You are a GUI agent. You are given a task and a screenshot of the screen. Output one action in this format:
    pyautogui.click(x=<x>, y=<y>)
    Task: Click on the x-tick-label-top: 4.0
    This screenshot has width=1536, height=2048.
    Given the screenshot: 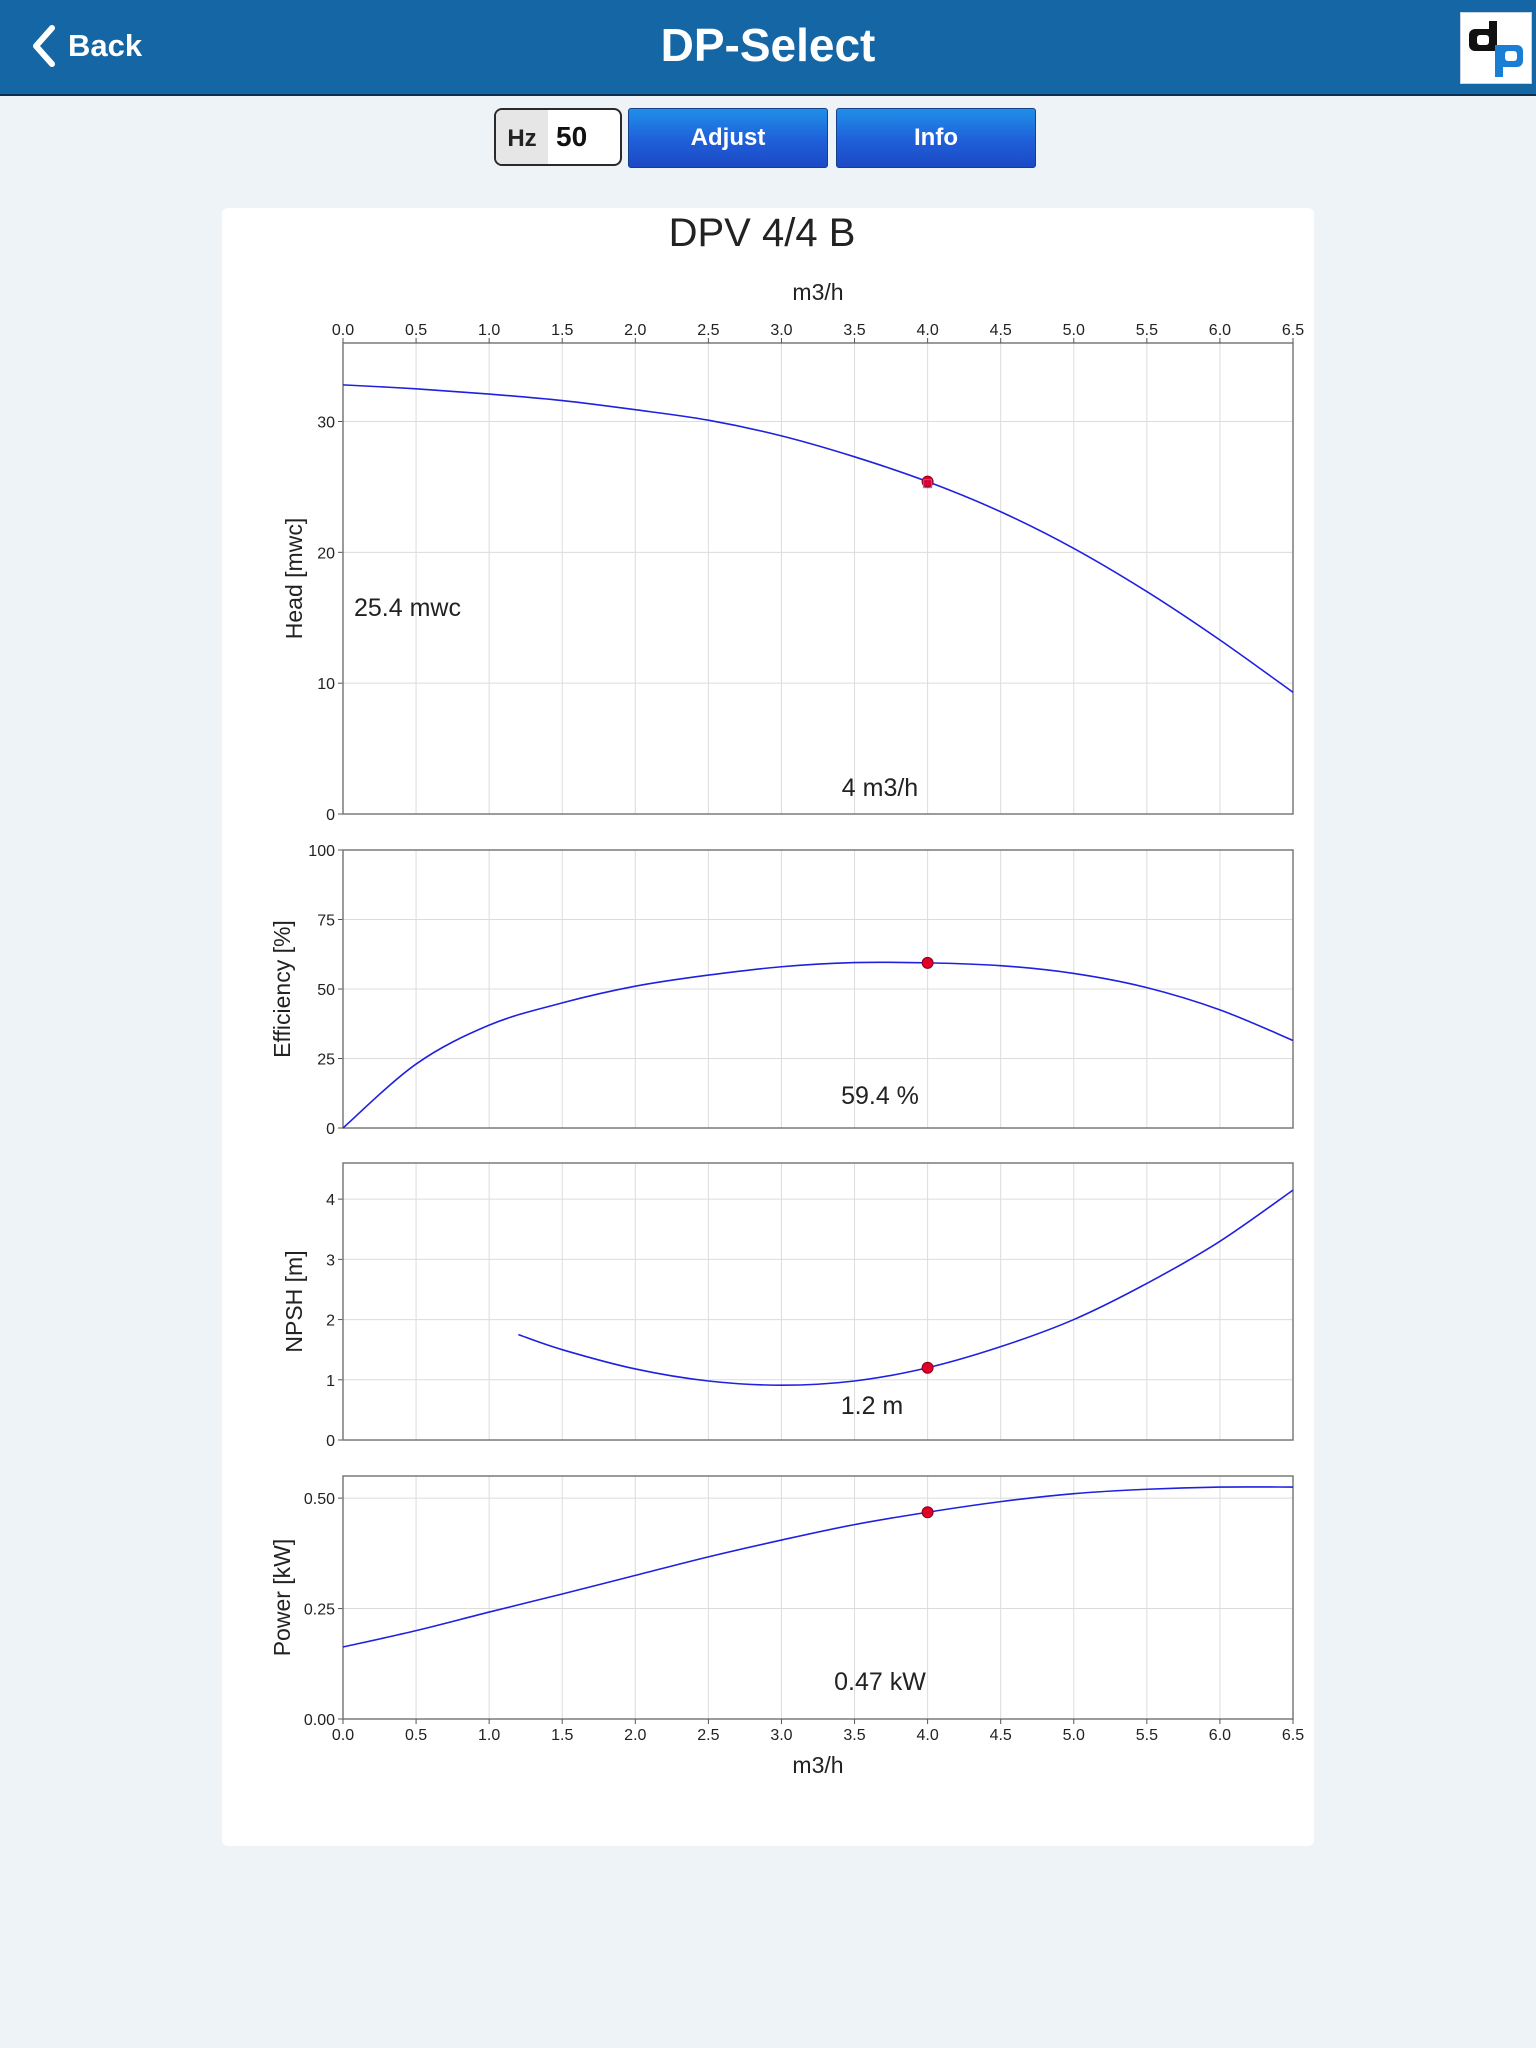 What is the action you would take?
    pyautogui.click(x=927, y=330)
    